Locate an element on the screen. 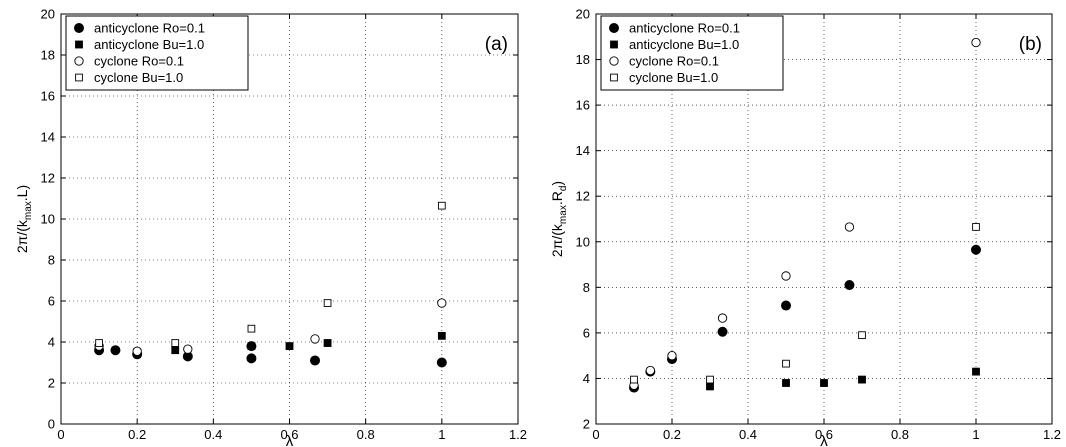 The height and width of the screenshot is (447, 1066). x-tick-label: 0.4 is located at coordinates (748, 434).